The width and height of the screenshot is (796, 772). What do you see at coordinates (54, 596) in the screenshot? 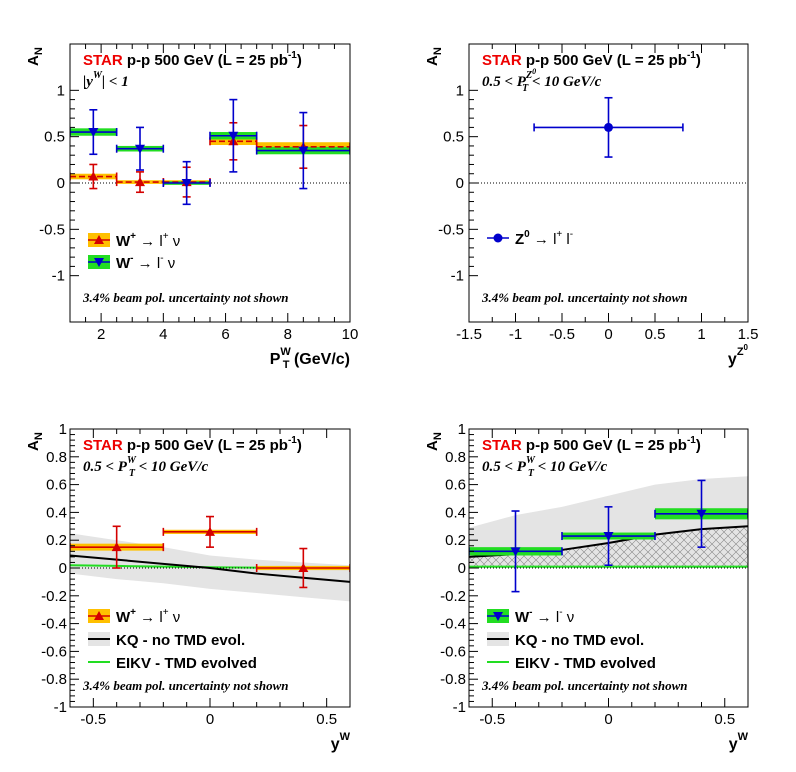
I see `y-tick-label: -0.2` at bounding box center [54, 596].